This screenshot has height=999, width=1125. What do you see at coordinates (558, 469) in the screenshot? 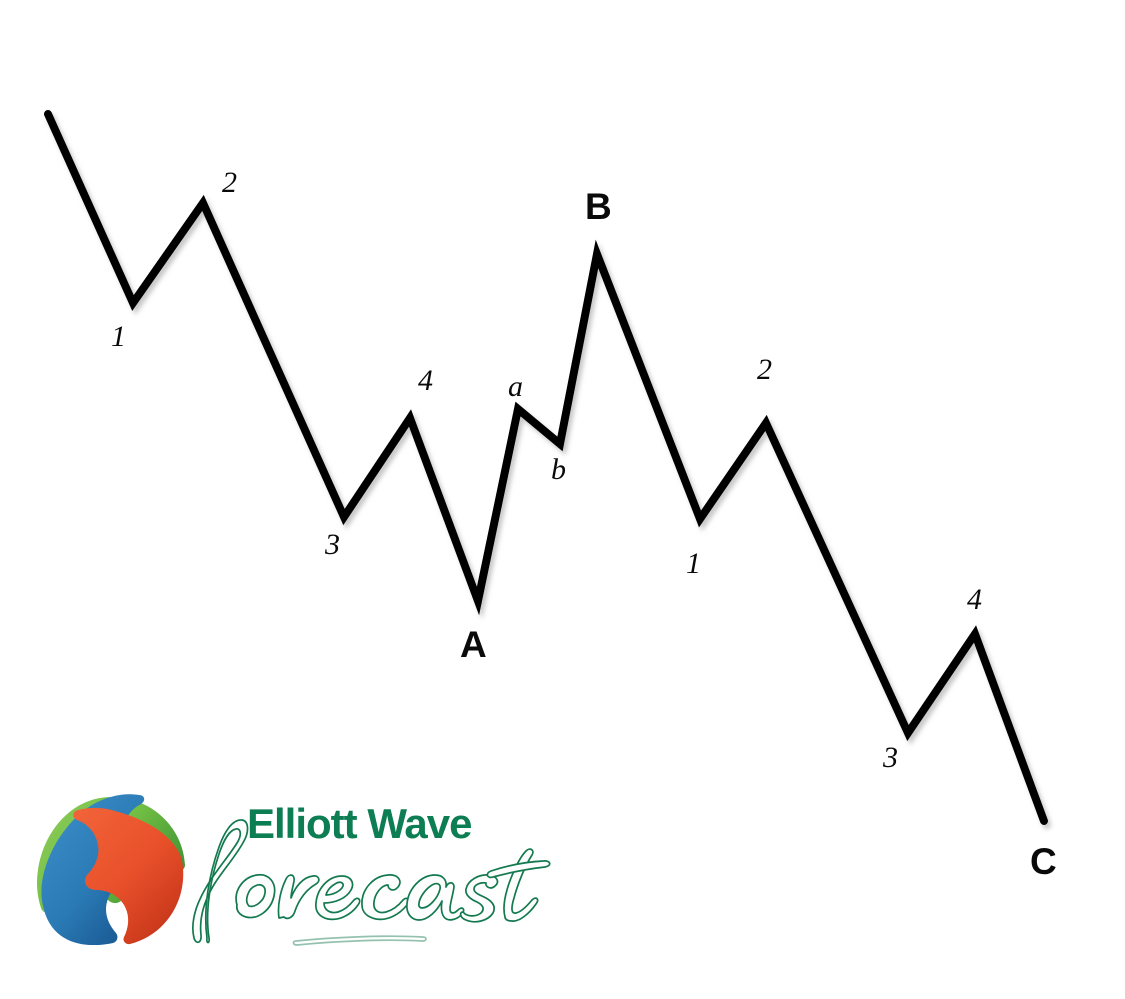
I see `wave-label-b-5: b` at bounding box center [558, 469].